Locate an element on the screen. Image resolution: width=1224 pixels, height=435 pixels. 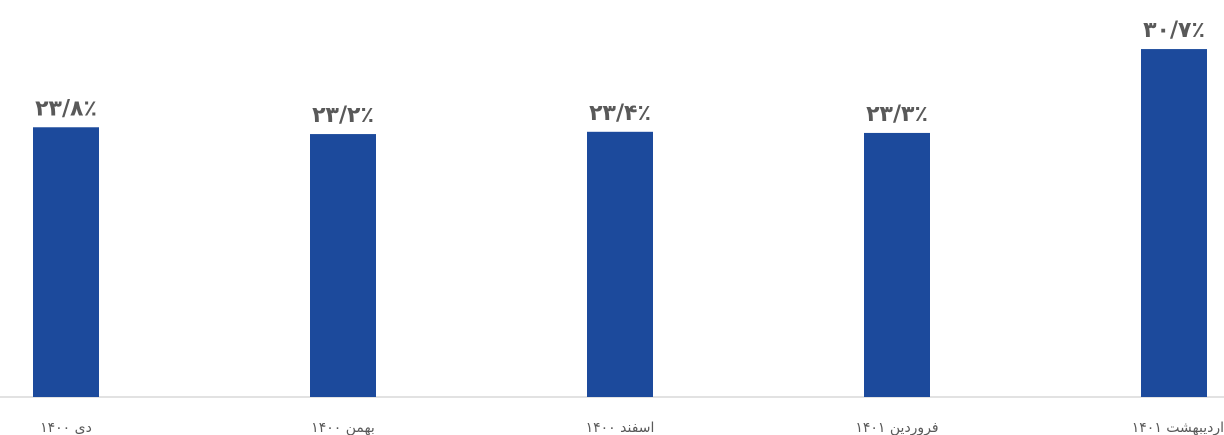
data-label-3: ۲۳/۴٪ is located at coordinates (620, 113).